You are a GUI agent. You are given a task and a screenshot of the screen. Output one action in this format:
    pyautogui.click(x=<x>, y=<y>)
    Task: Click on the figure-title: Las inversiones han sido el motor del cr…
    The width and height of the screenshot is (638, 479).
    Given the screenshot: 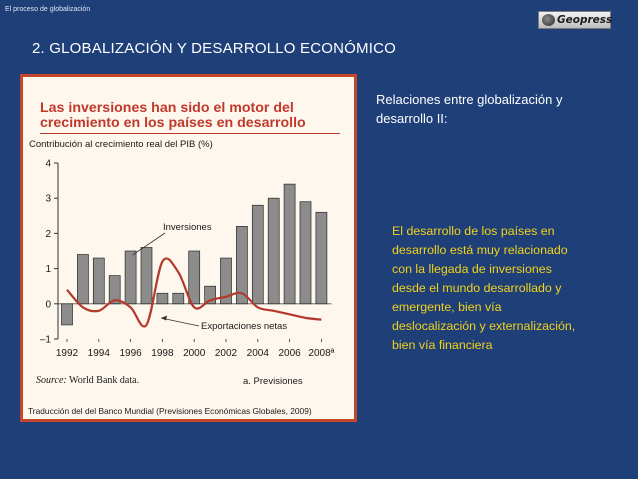 What is the action you would take?
    pyautogui.click(x=190, y=116)
    